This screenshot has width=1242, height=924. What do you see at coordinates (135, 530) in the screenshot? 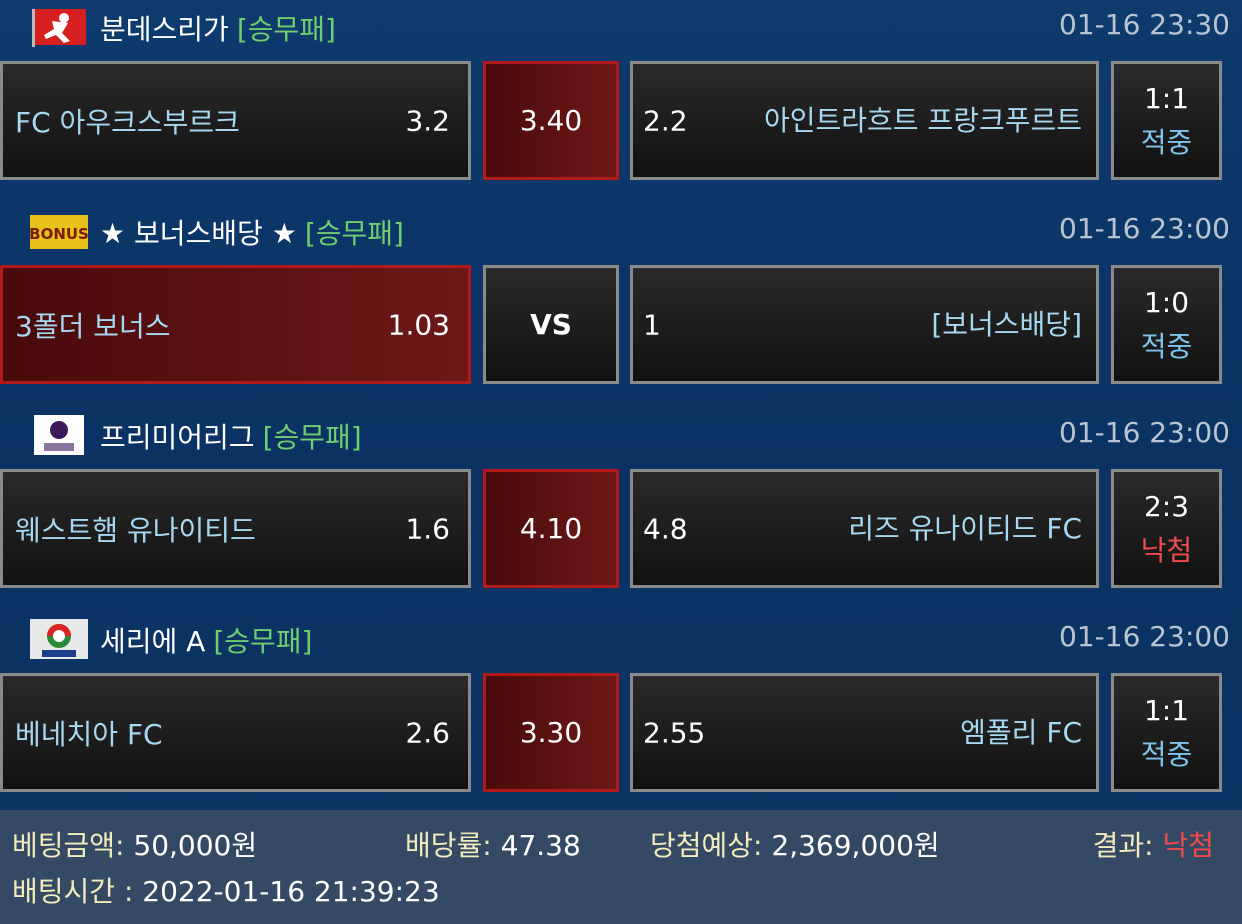
I see `home-team: 웨스트햄 유나이티드` at bounding box center [135, 530].